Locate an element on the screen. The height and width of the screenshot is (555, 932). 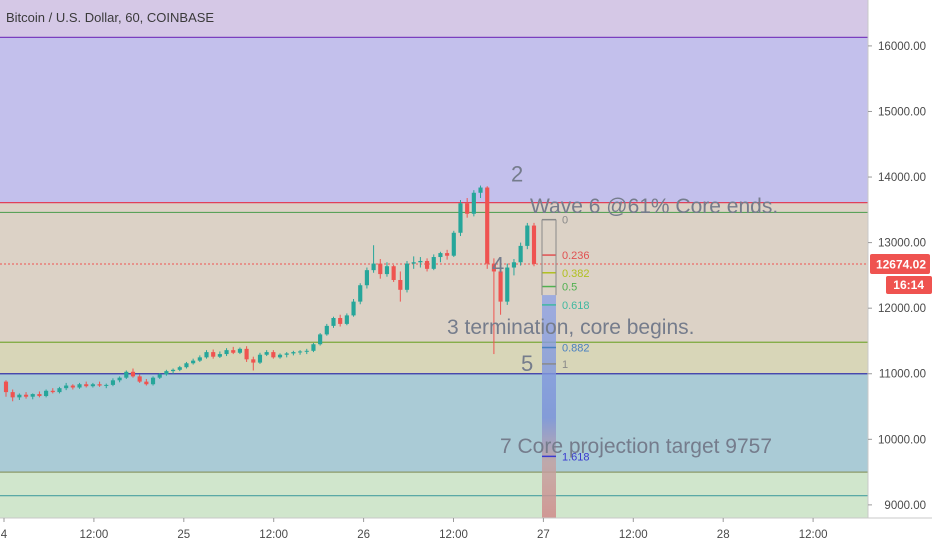
x-tick-label: 26 is located at coordinates (363, 535).